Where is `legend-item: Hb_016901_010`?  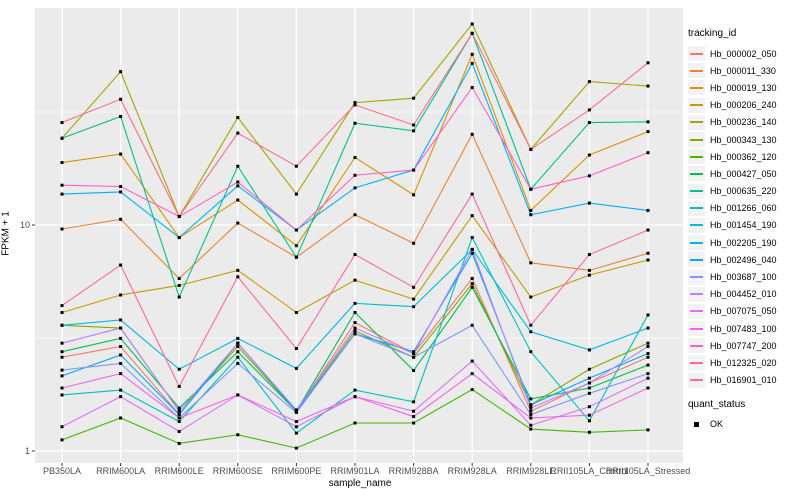 legend-item: Hb_016901_010 is located at coordinates (743, 380).